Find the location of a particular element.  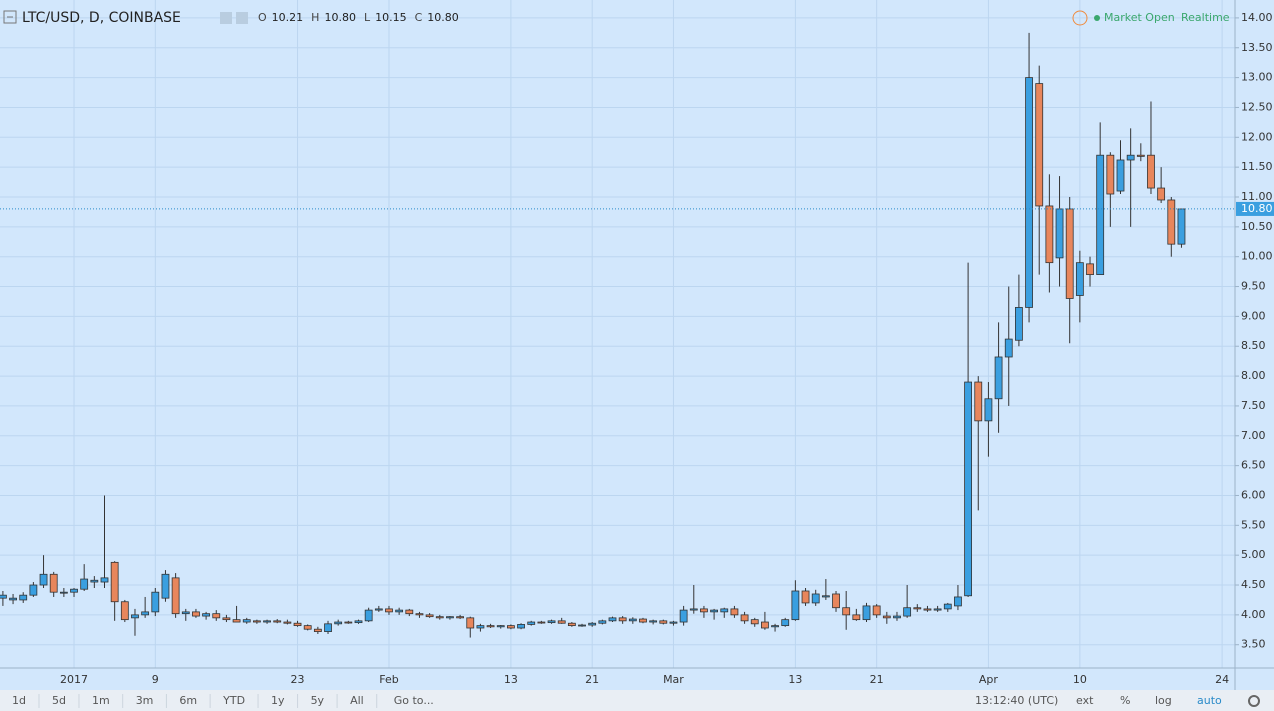

range-button: YTD is located at coordinates (233, 700).